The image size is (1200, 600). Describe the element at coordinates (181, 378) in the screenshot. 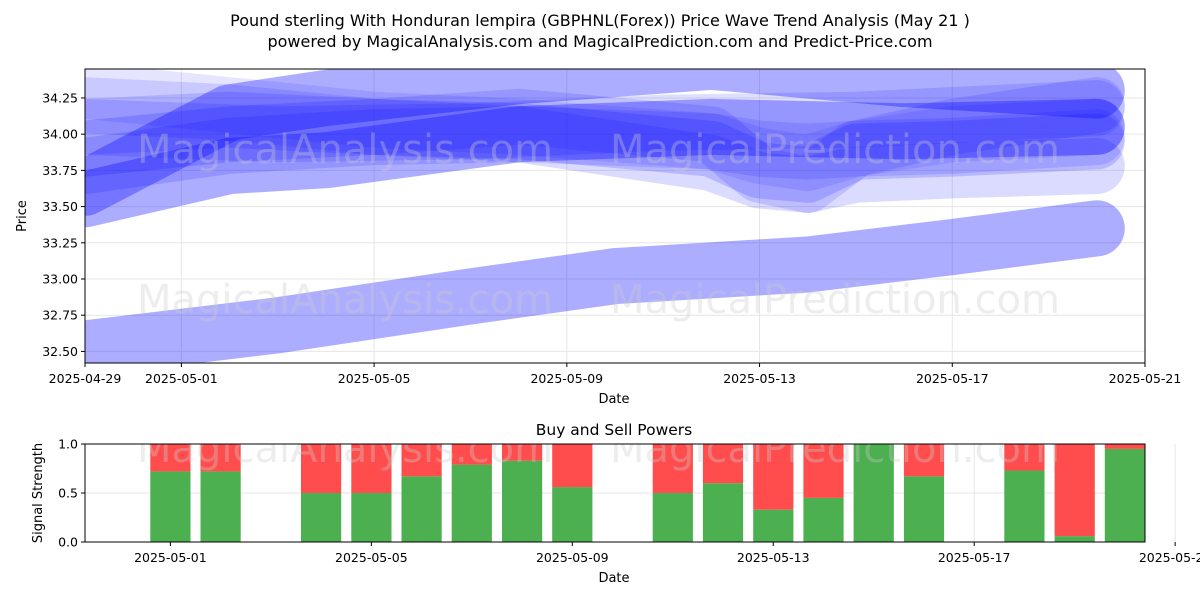

I see `top-x-tick-label: 2025-05-01` at that location.